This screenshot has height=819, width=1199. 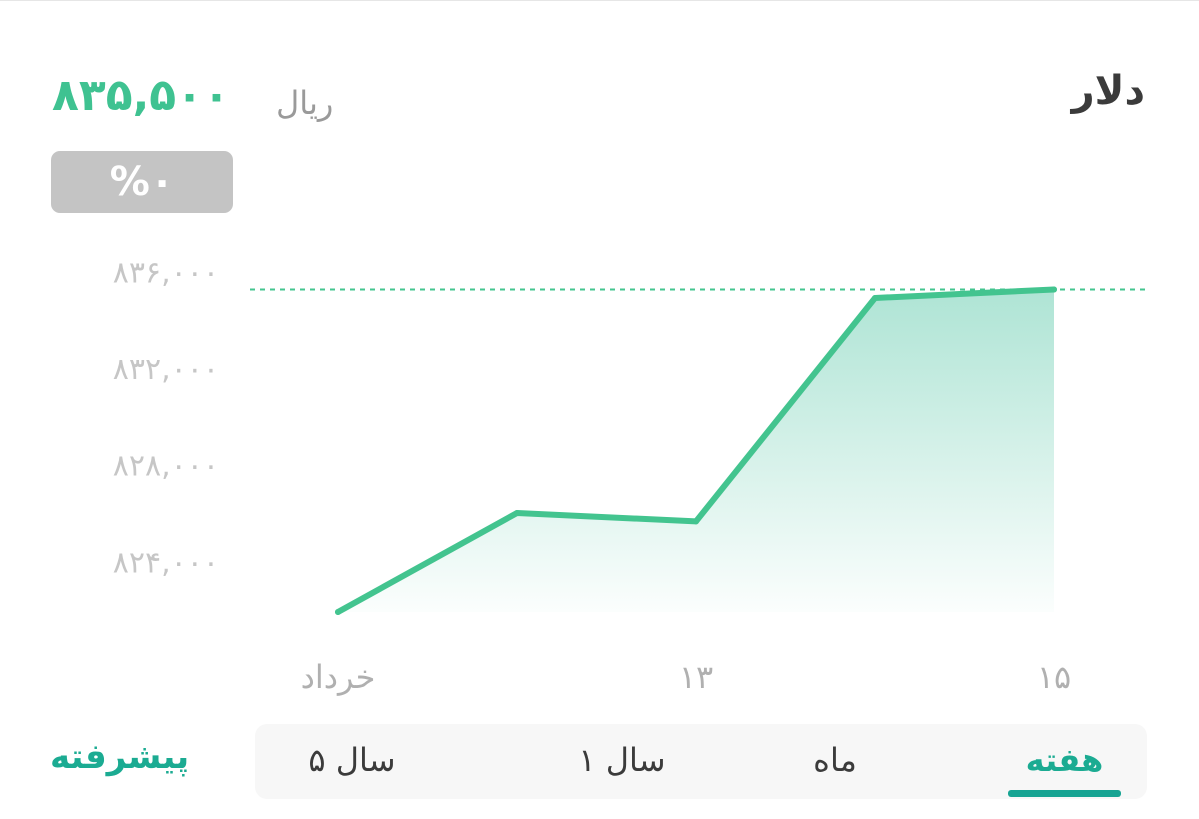 What do you see at coordinates (166, 417) in the screenshot?
I see `y-axis-ticks: ۸۳۶,۰۰۰ ۸۳۲,۰۰۰ ۸۲۸,۰۰۰ ۸۲۴,۰۰۰` at bounding box center [166, 417].